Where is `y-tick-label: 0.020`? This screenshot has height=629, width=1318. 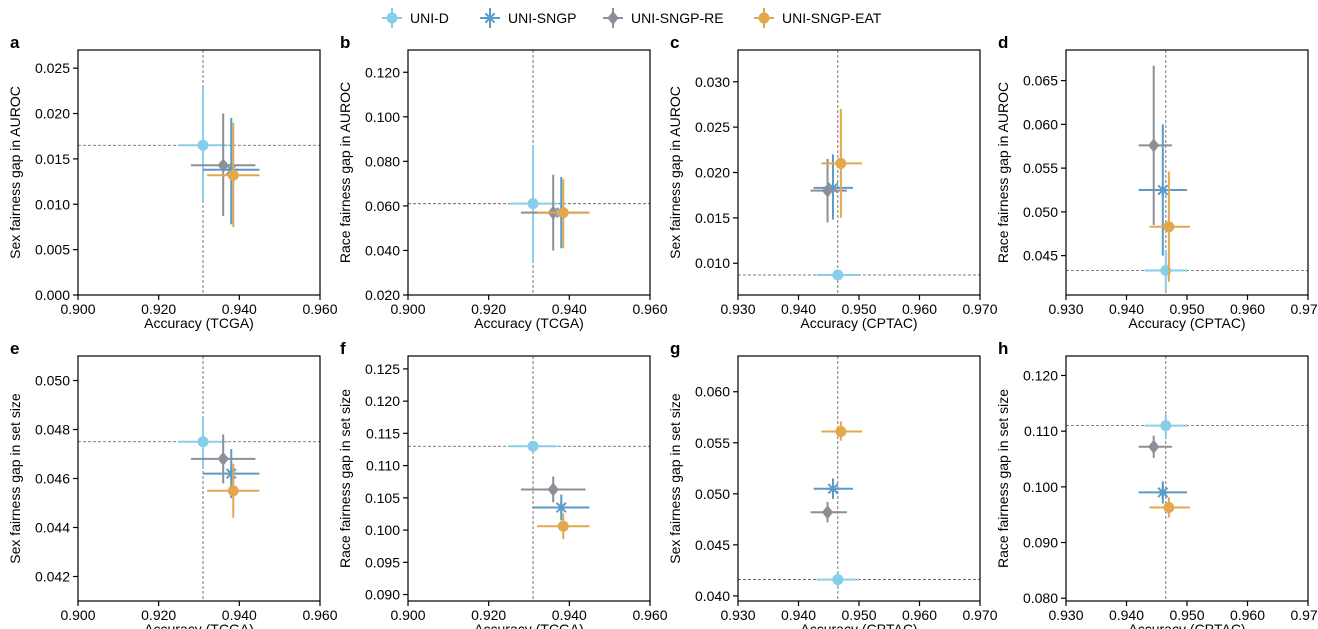 y-tick-label: 0.020 is located at coordinates (712, 173).